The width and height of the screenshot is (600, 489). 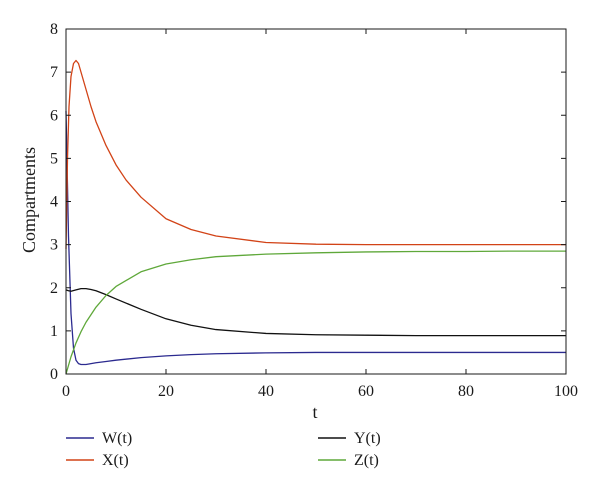 What do you see at coordinates (223, 449) in the screenshot?
I see `legend: W(t) X(t) Y(t) Z(t)` at bounding box center [223, 449].